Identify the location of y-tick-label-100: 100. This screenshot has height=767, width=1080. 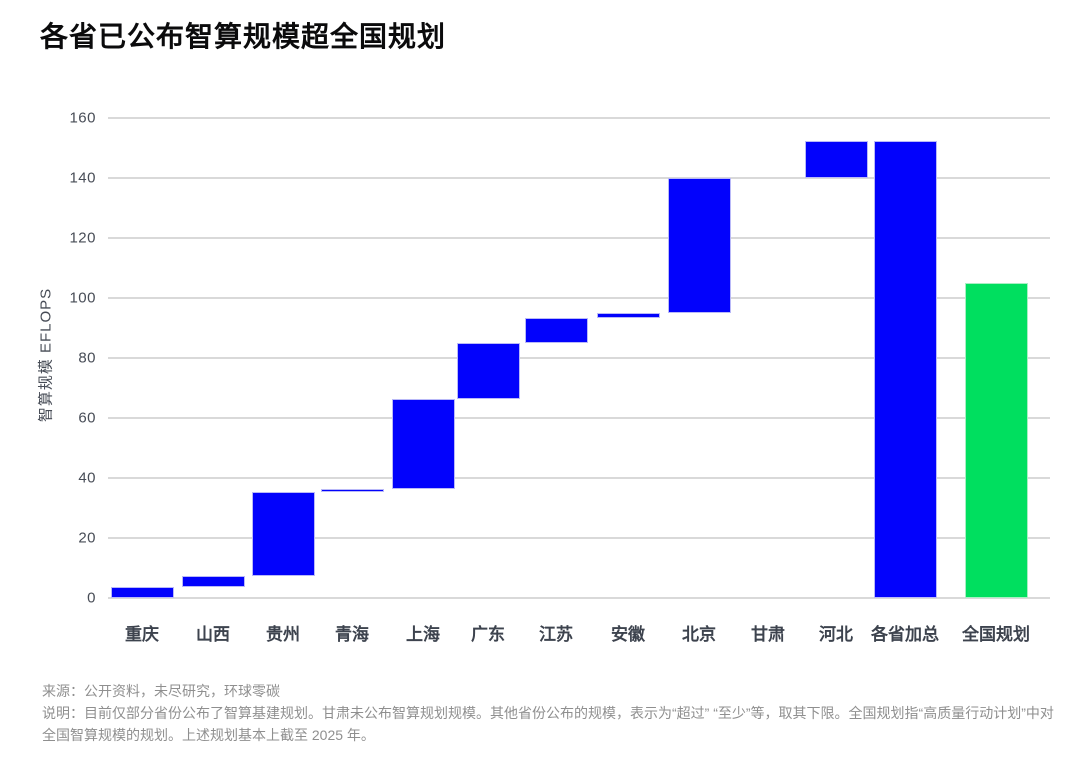
(82, 298).